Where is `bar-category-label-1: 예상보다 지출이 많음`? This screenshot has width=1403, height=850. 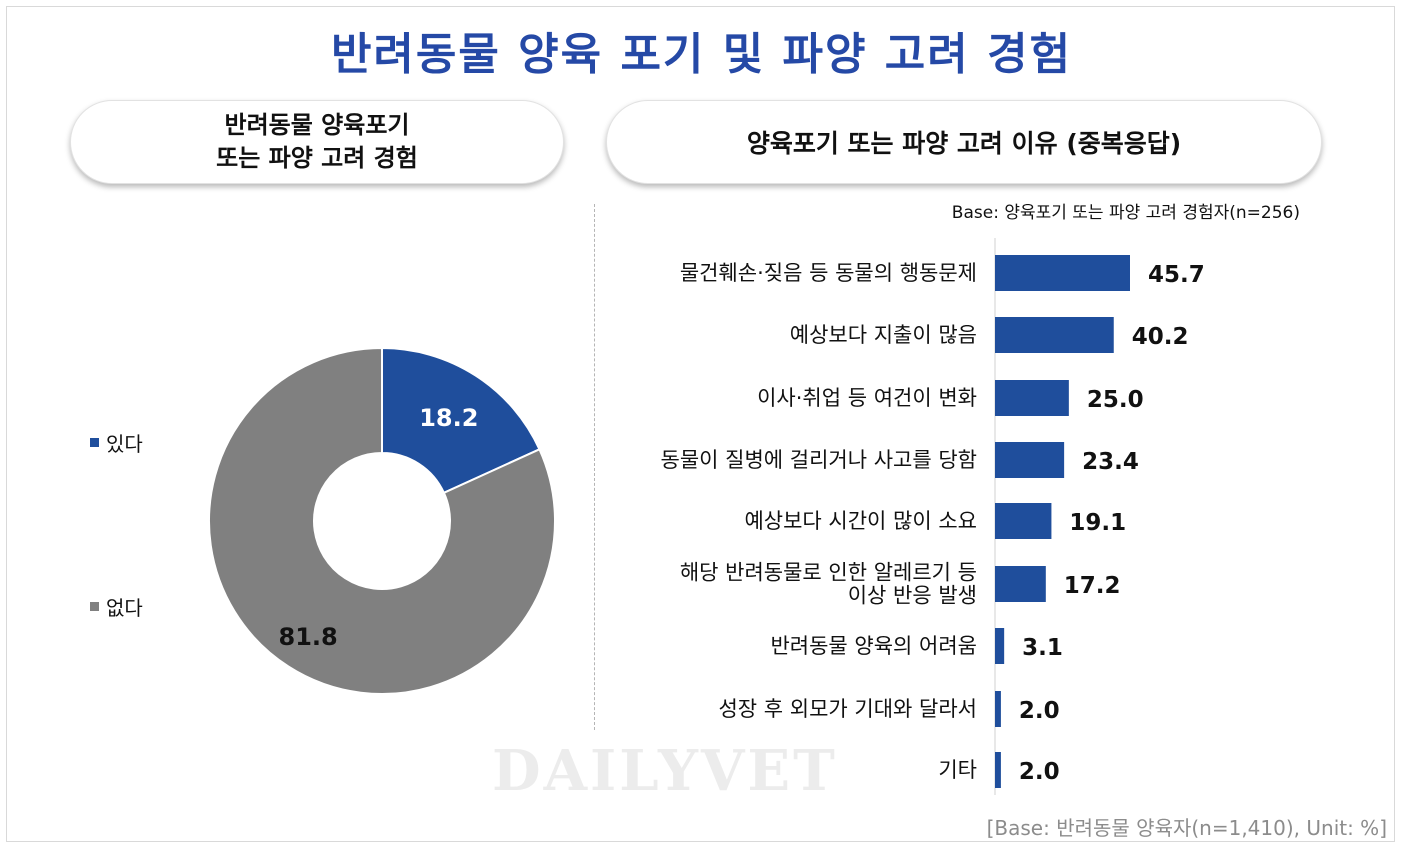
bar-category-label-1: 예상보다 지출이 많음 is located at coordinates (883, 335).